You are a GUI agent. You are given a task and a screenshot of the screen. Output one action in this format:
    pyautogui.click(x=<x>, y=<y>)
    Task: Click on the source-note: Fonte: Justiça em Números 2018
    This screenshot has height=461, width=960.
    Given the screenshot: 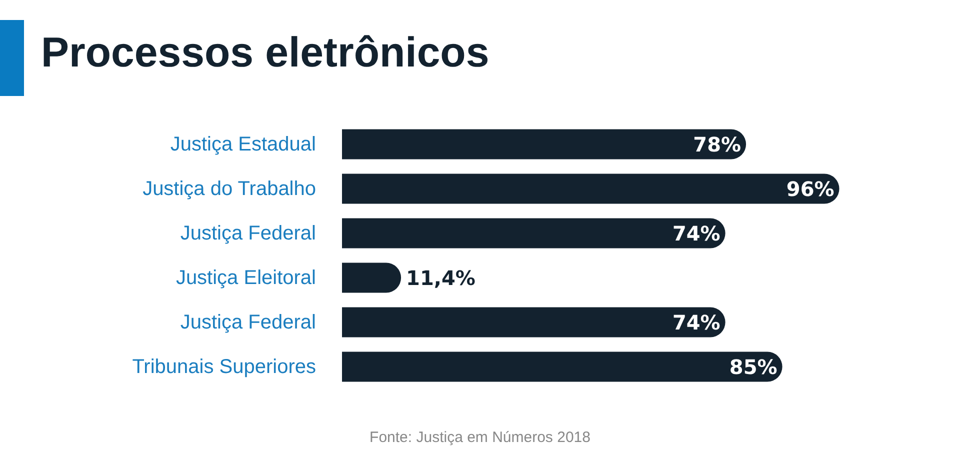 What is the action you would take?
    pyautogui.click(x=480, y=437)
    